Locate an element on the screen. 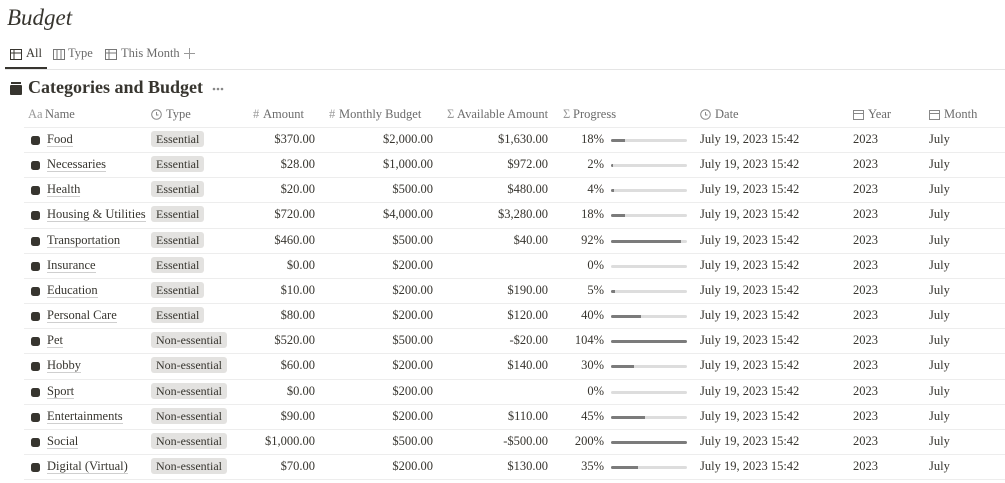 The width and height of the screenshot is (1005, 483). tab: All is located at coordinates (34, 53).